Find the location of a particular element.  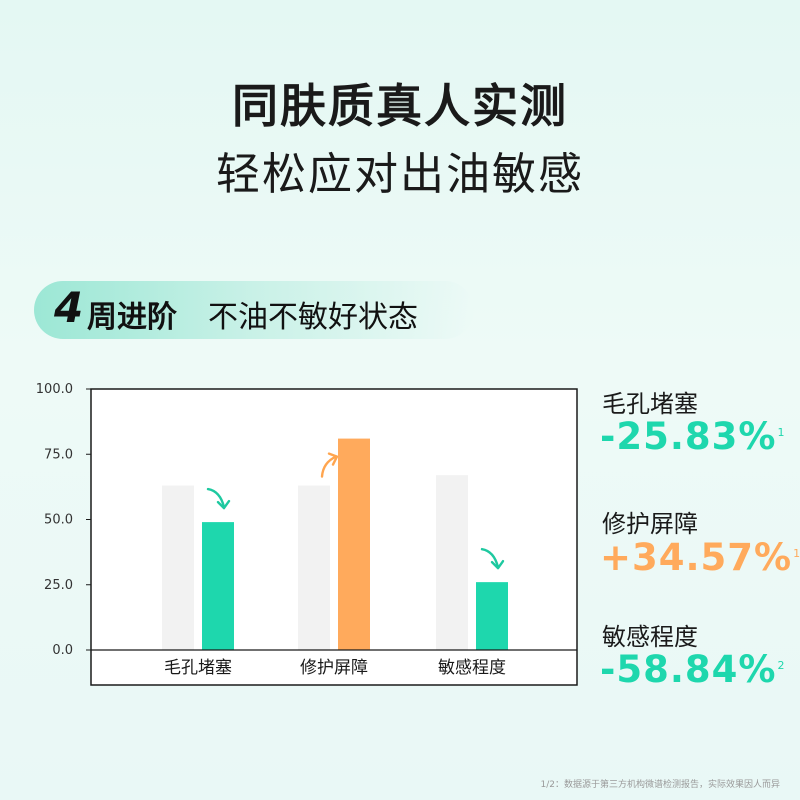

y-tick-label: 0.0 is located at coordinates (62, 650).